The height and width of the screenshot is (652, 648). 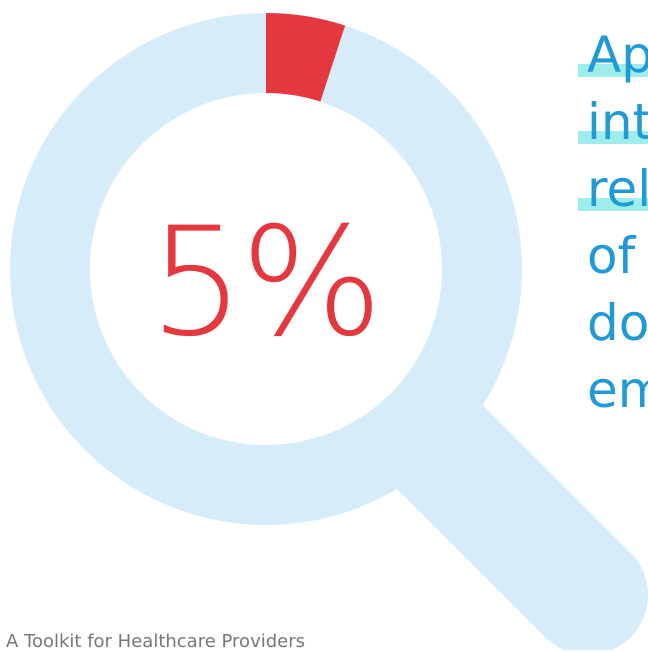 I want to click on footer-text: A Toolkit for Healthcare Providers, so click(x=155, y=641).